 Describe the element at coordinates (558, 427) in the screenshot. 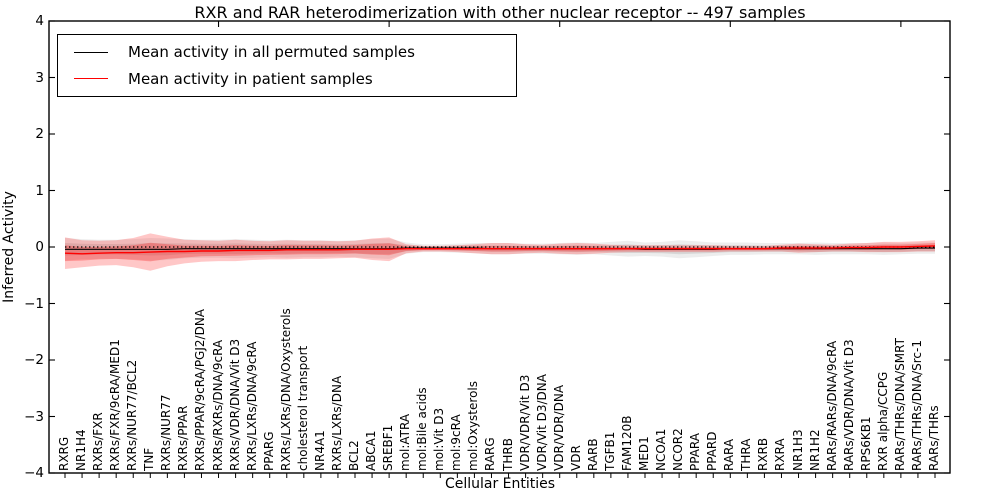

I see `x-tick-label: VDR/VDR/DNA` at that location.